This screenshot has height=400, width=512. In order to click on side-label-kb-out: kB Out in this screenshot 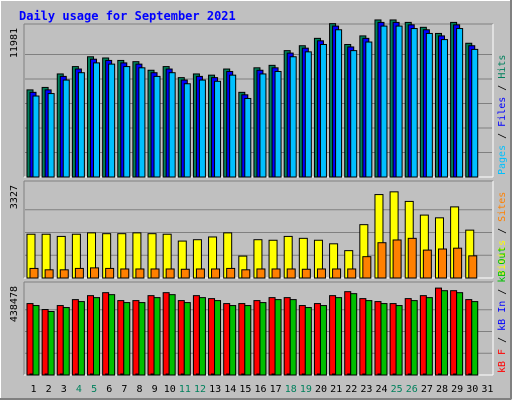, I will do `click(502, 265)`.